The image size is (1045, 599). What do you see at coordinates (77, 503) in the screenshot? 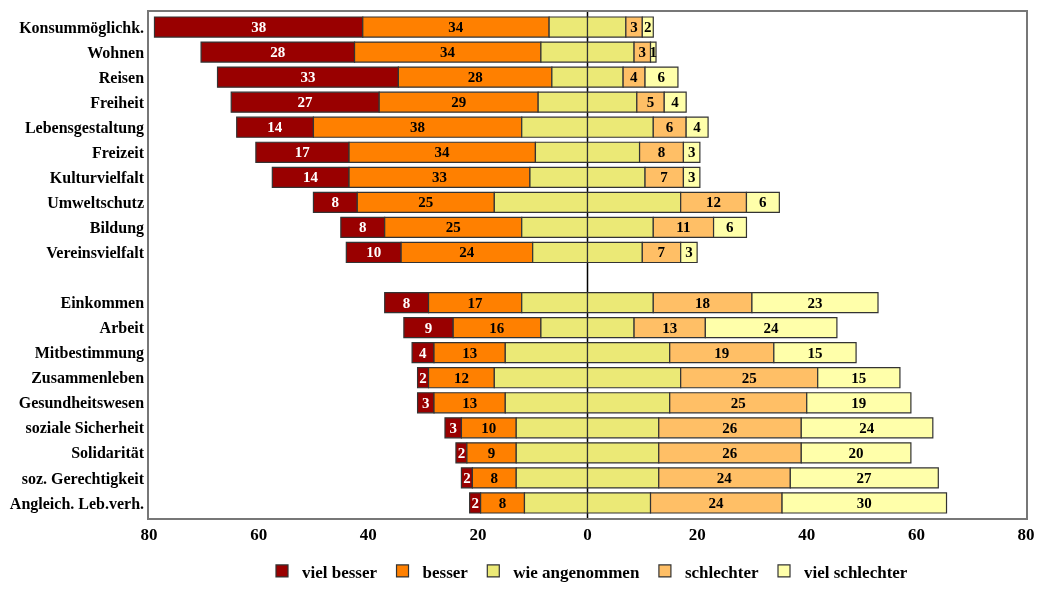
I see `y-tick-label: Angleich. Leb.verh.` at bounding box center [77, 503].